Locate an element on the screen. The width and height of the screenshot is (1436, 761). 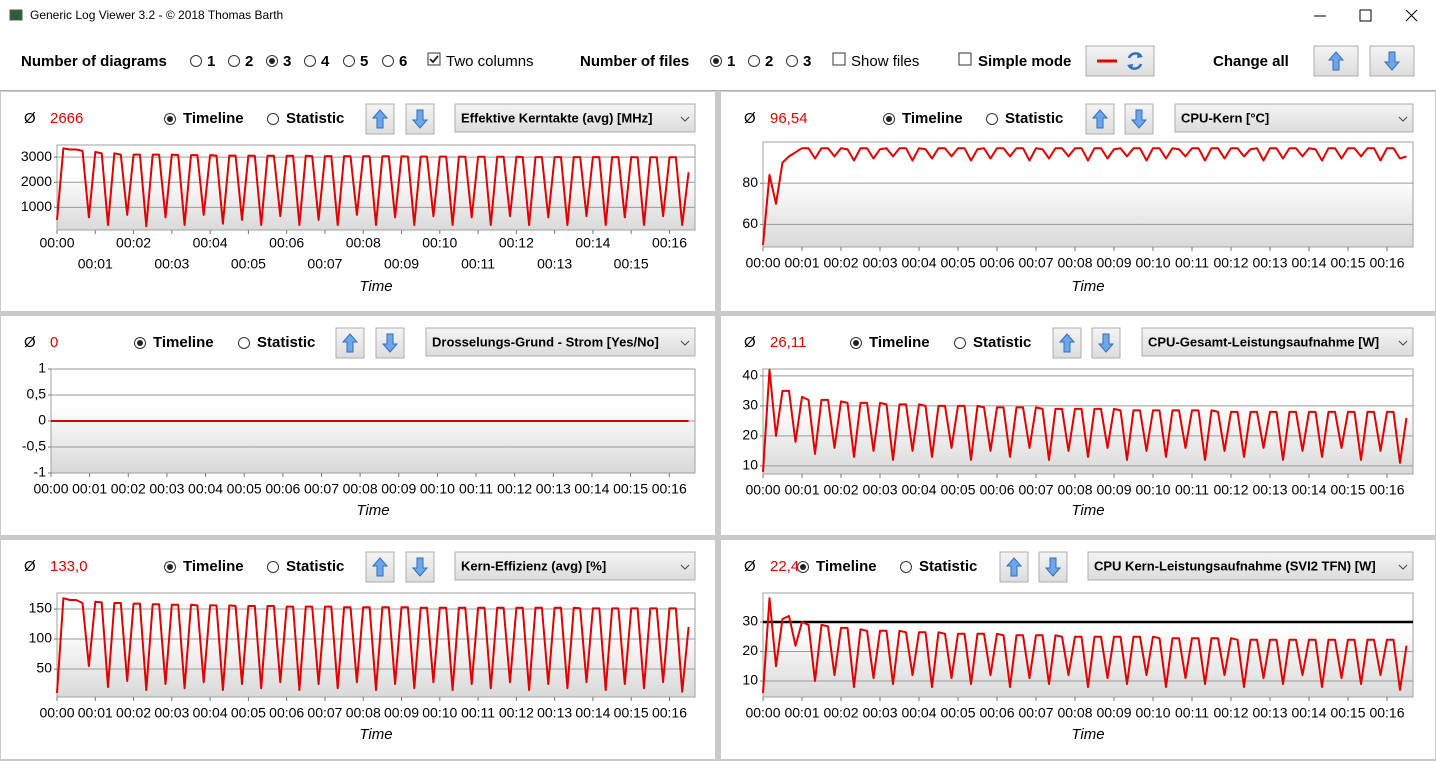
close-button is located at coordinates (1411, 15).